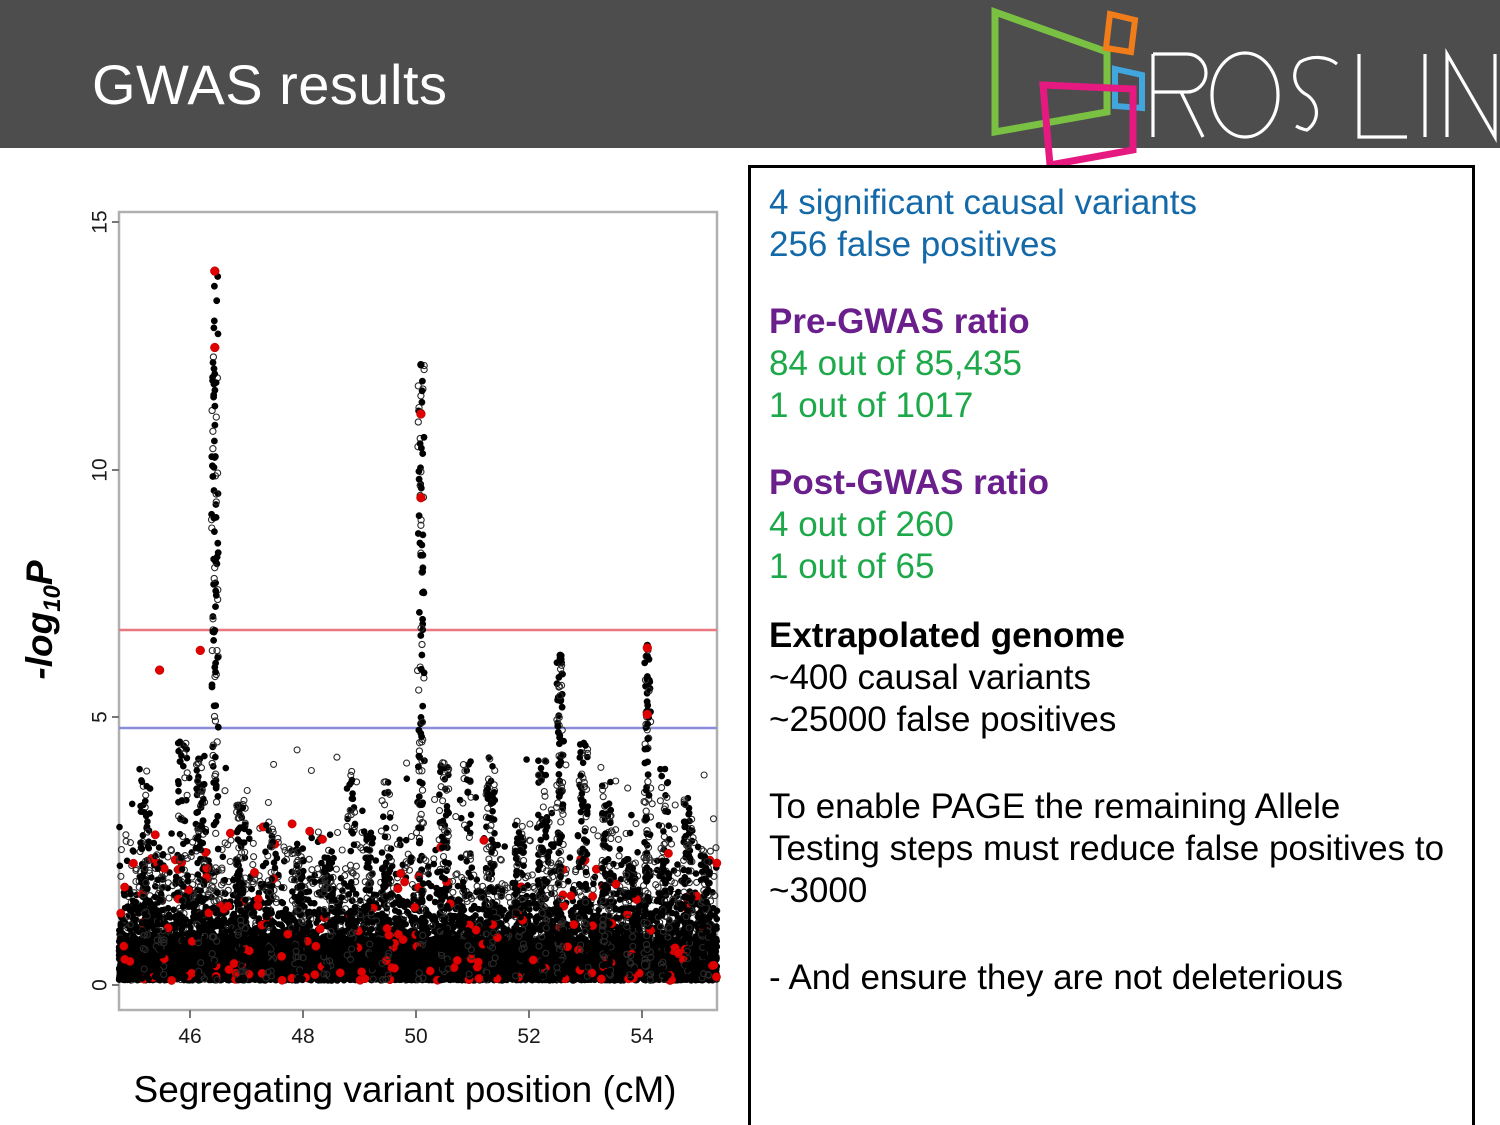 This screenshot has width=1500, height=1125. What do you see at coordinates (895, 364) in the screenshot?
I see `info-line-pre-gwas-count: 84 out of 85,435` at bounding box center [895, 364].